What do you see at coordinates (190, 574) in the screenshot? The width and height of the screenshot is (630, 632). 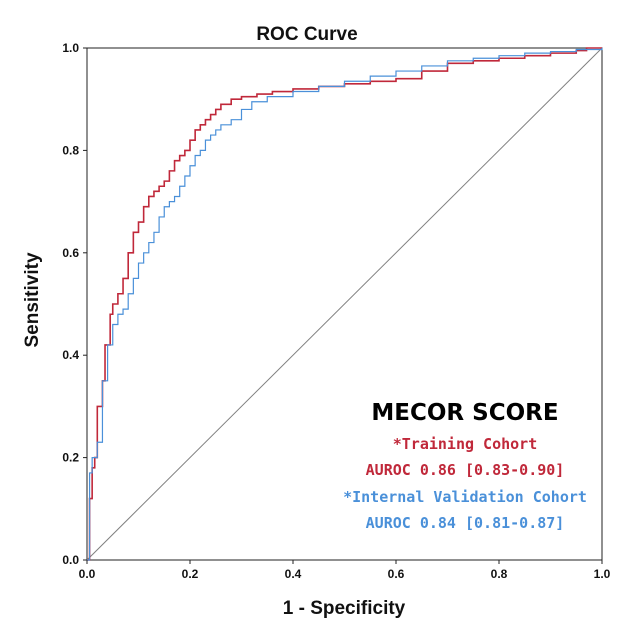 I see `x-tick-label: 0.2` at bounding box center [190, 574].